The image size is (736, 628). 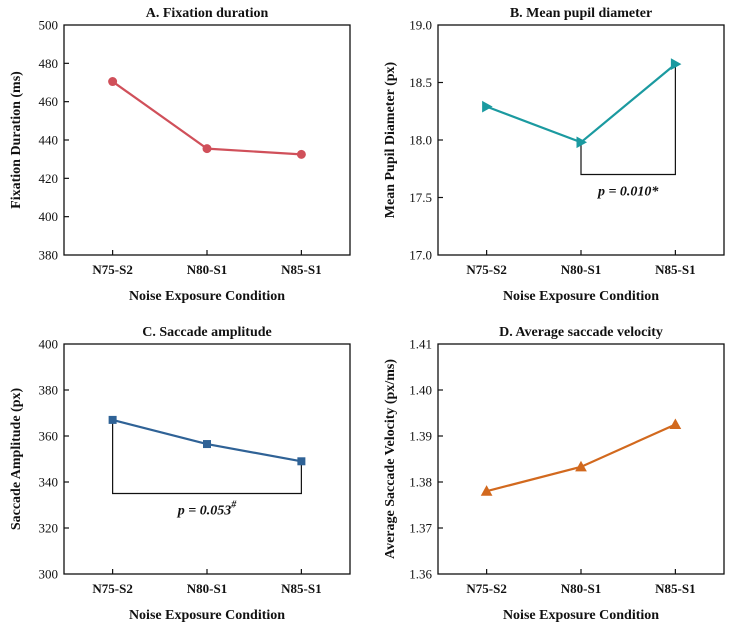 I want to click on y-tick-label: 18.0, so click(x=420, y=140).